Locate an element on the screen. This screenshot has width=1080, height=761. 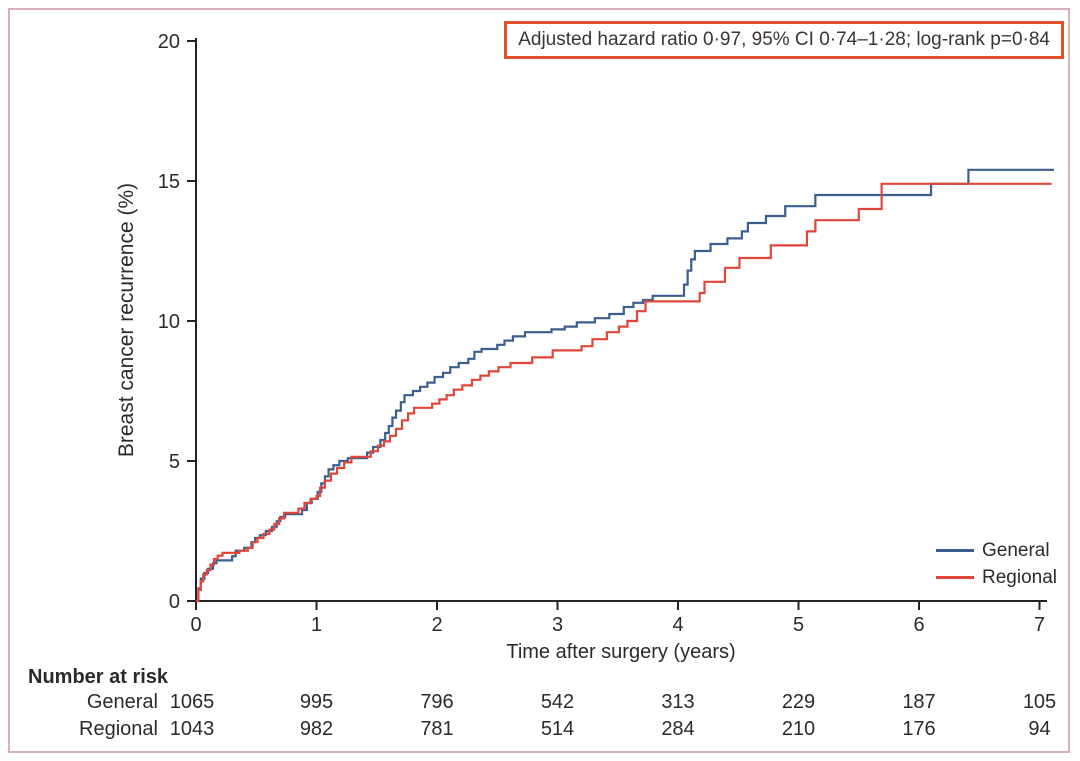
y-tick-label: 20 is located at coordinates (169, 42).